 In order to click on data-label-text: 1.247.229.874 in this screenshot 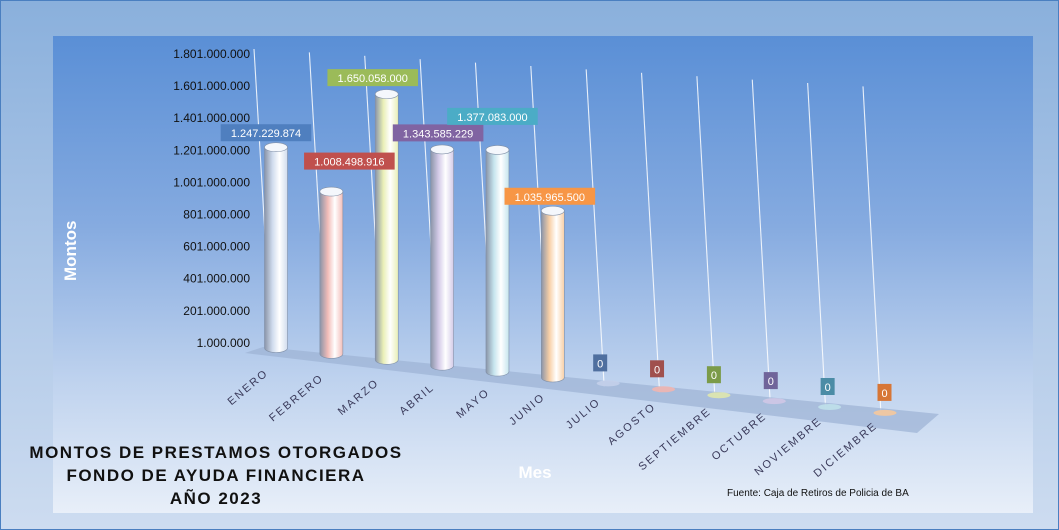, I will do `click(266, 134)`.